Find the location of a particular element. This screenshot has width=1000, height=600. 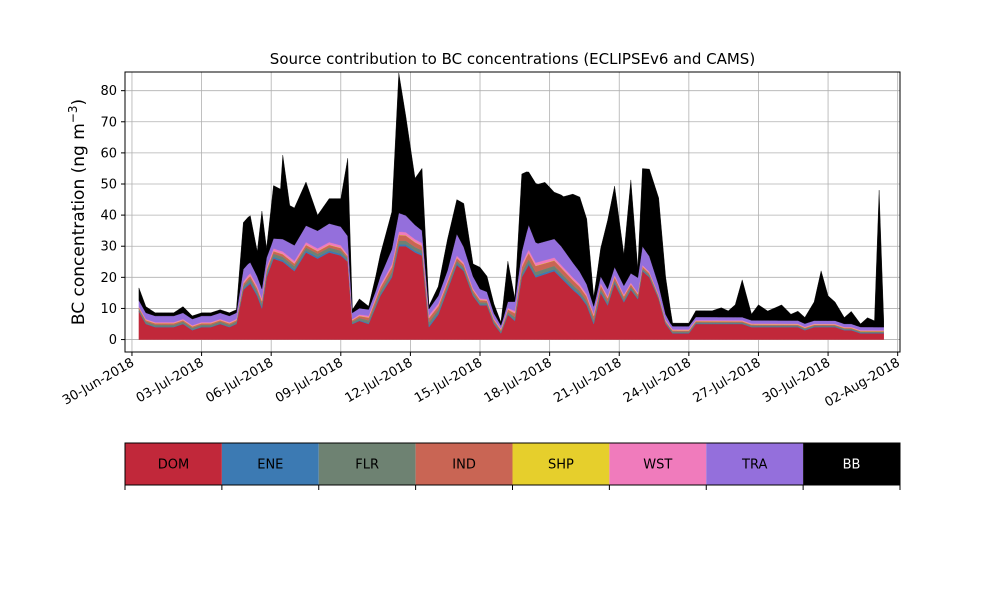

y-axis-label: BC concentration (ng m−3) is located at coordinates (77, 212).